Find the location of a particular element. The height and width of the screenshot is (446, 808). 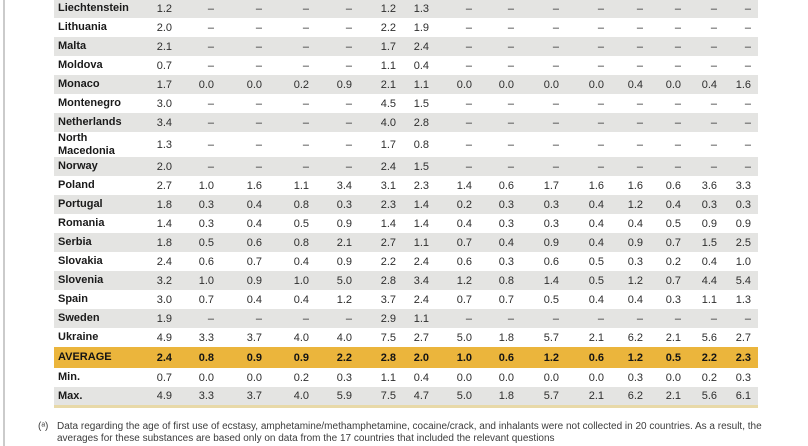

cell-value: 5.0 is located at coordinates (464, 337).